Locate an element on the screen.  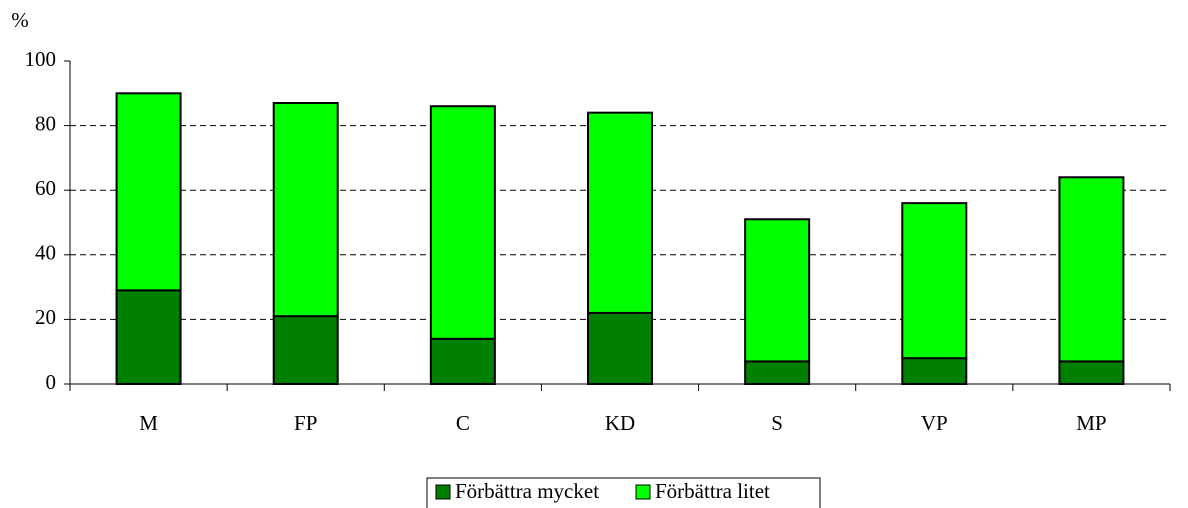
y-axis-label: % is located at coordinates (20, 20).